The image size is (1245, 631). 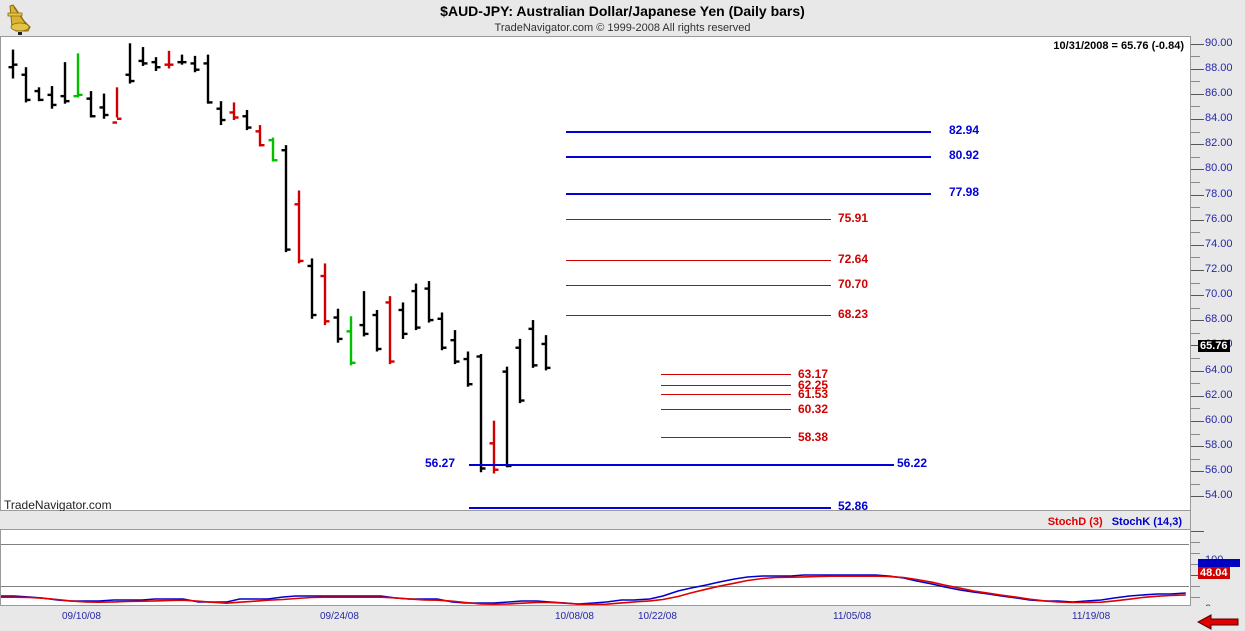 What do you see at coordinates (339, 616) in the screenshot?
I see `date-axis-label-1: 09/24/08` at bounding box center [339, 616].